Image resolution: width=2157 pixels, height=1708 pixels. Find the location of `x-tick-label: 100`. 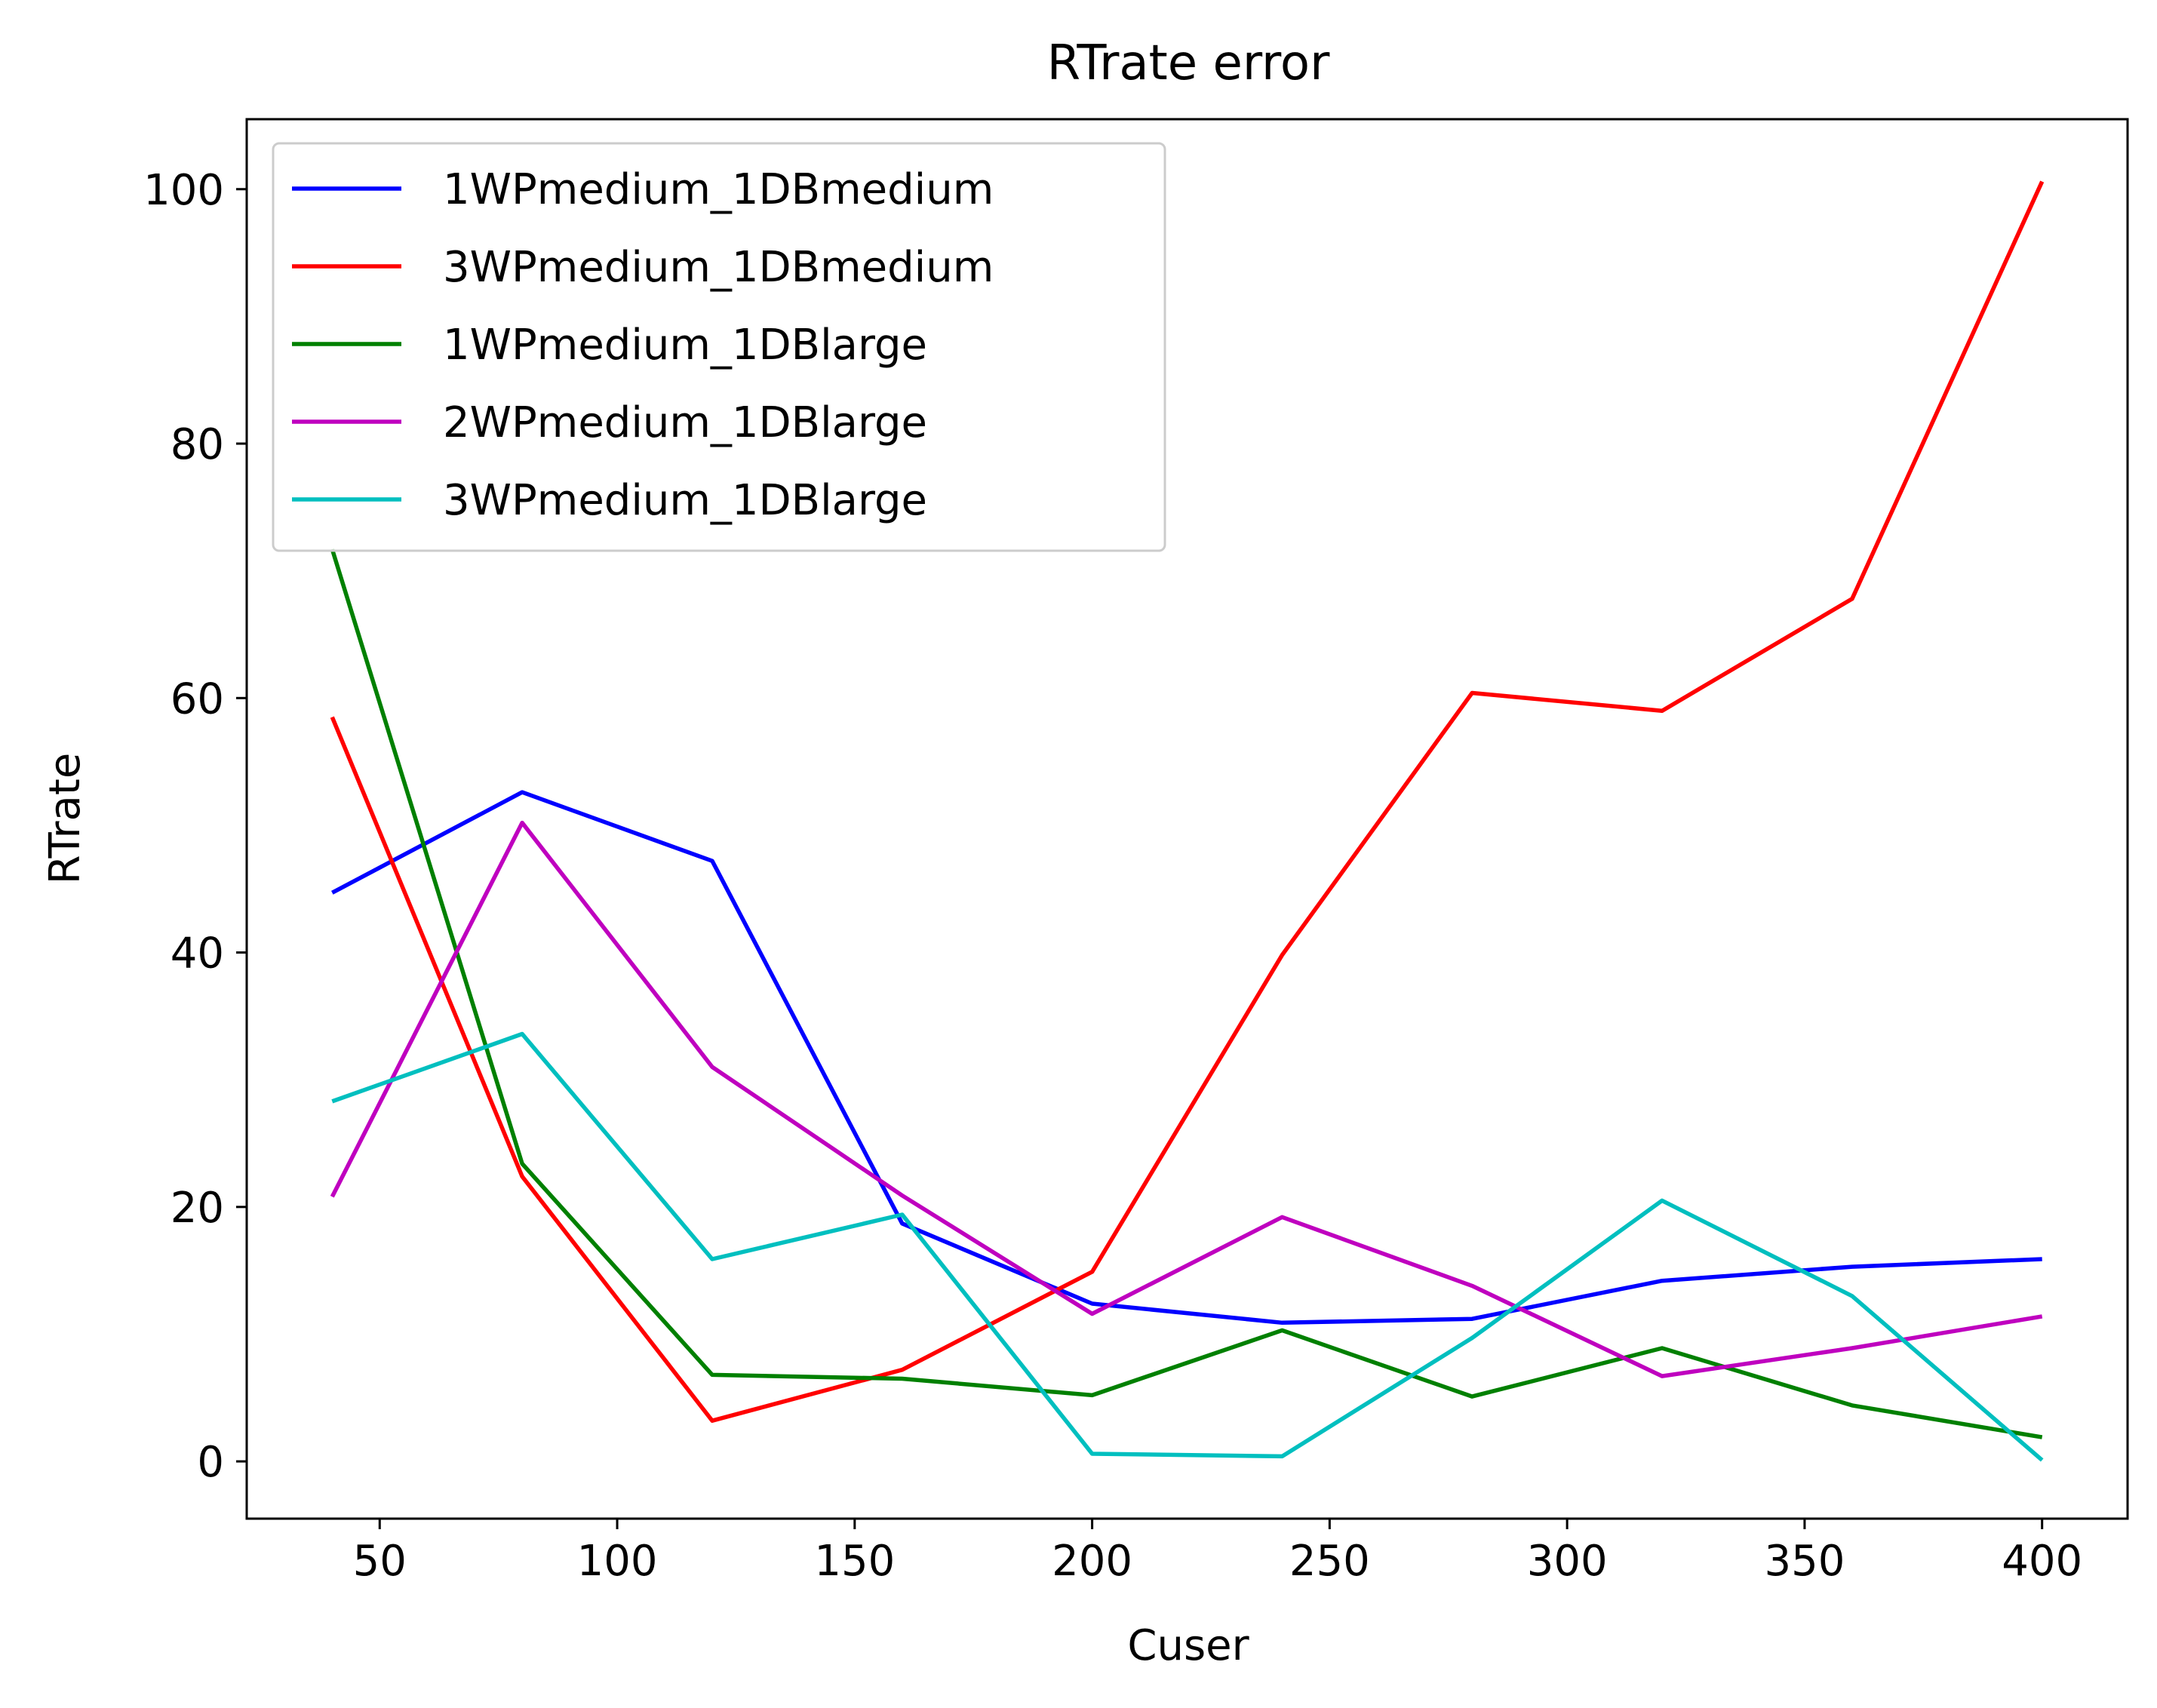

x-tick-label: 100 is located at coordinates (617, 1561).